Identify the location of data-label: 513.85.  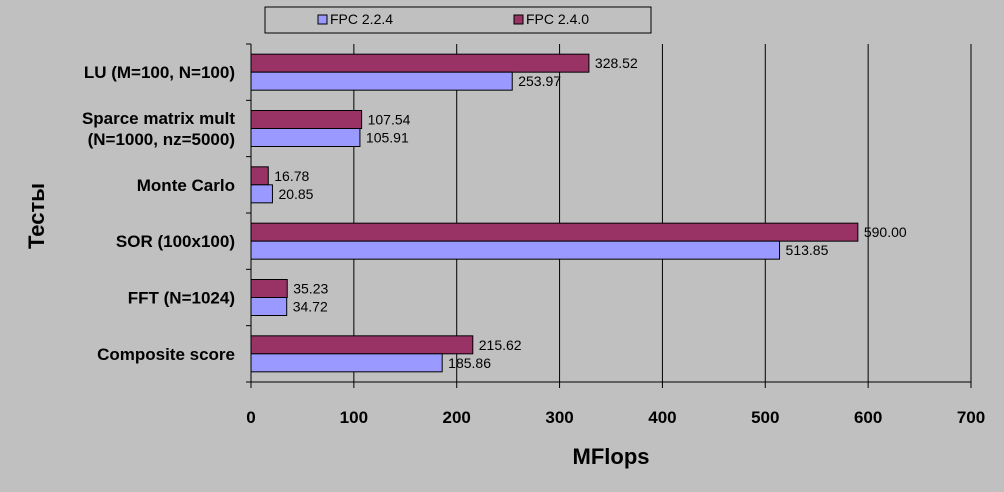
(807, 250).